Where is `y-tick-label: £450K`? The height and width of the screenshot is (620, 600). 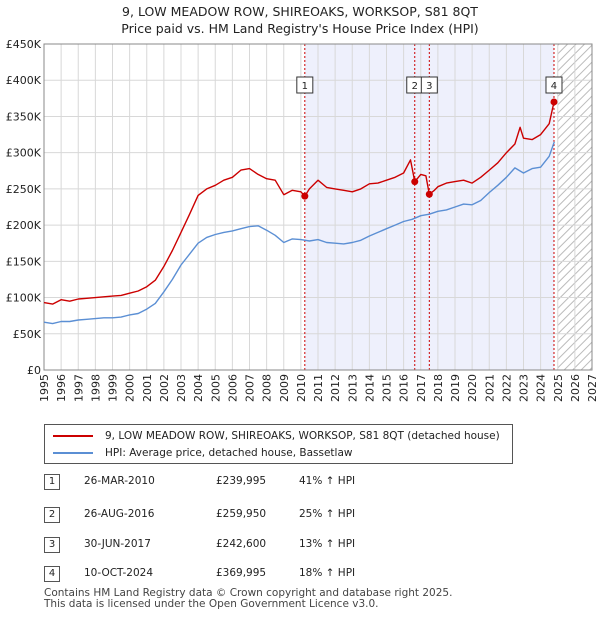 y-tick-label: £450K is located at coordinates (24, 44).